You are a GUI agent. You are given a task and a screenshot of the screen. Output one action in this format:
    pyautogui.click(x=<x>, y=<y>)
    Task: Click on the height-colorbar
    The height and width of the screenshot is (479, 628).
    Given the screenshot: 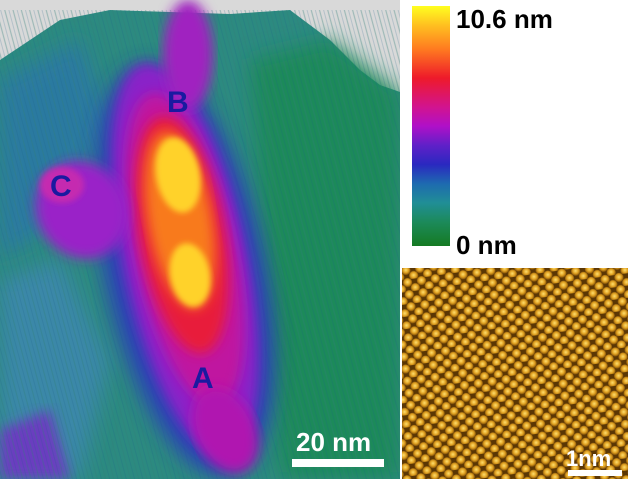 What is the action you would take?
    pyautogui.click(x=431, y=126)
    